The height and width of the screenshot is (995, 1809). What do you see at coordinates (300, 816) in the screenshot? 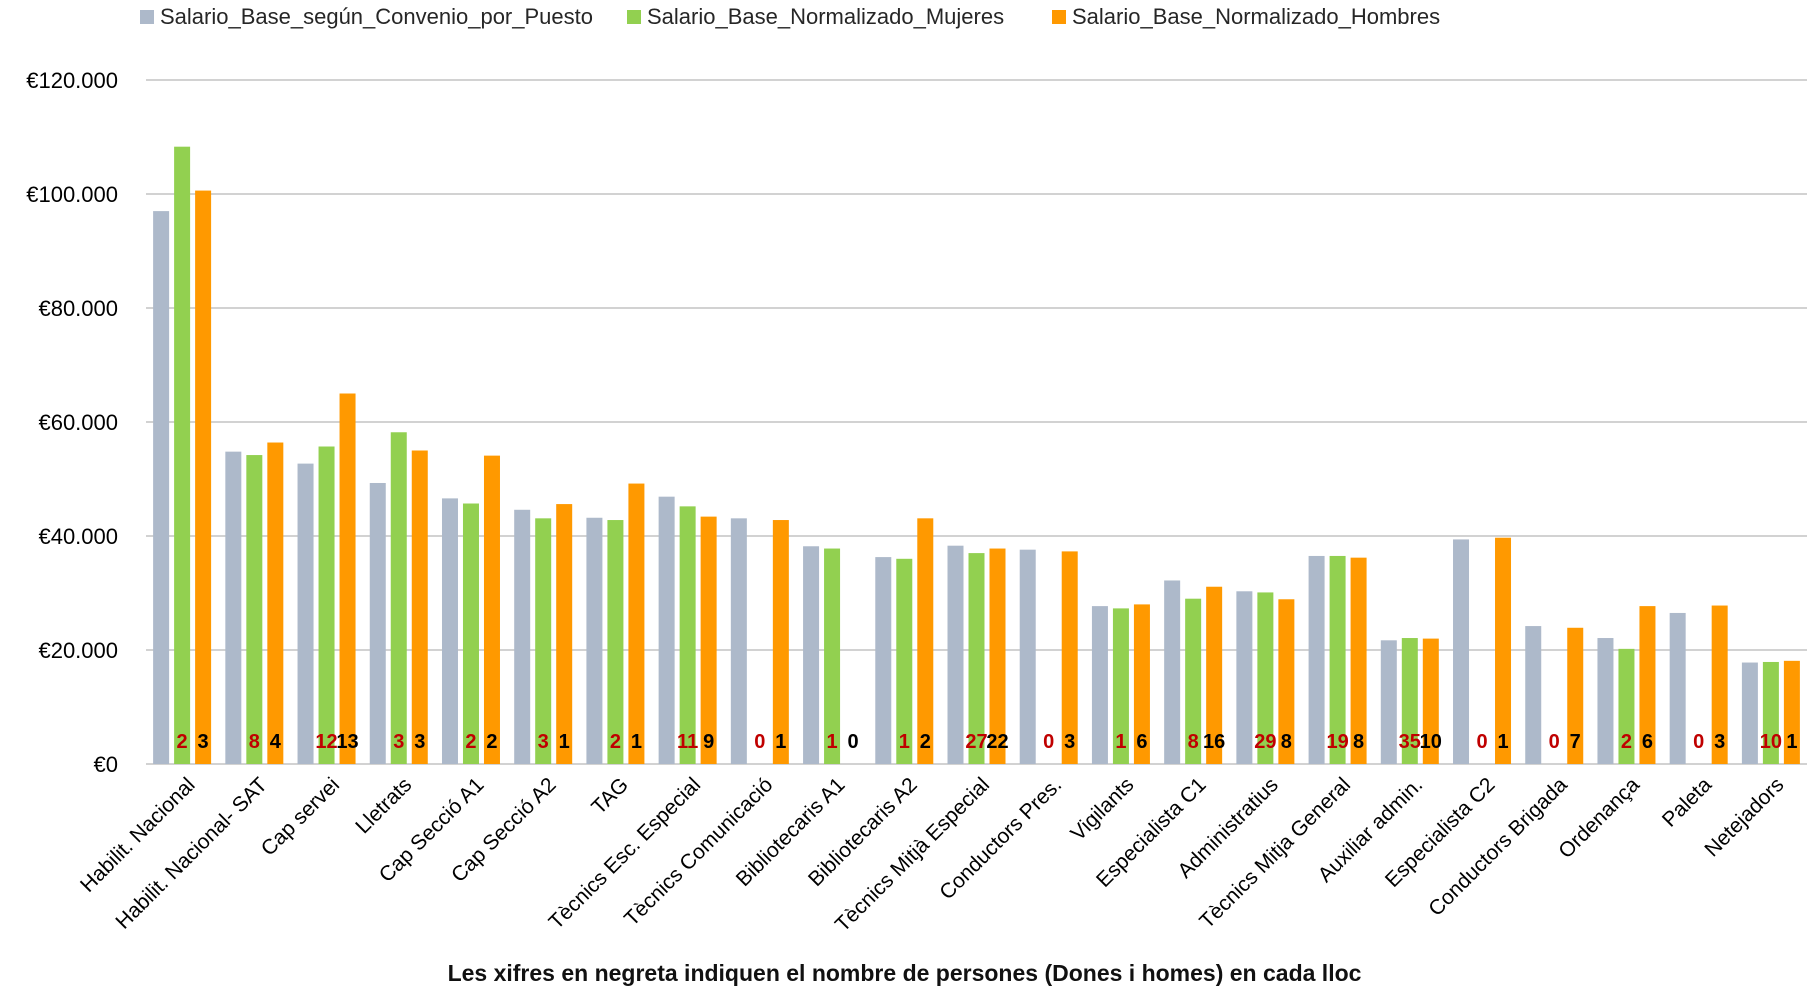
I see `x-category-label: Cap servei` at bounding box center [300, 816].